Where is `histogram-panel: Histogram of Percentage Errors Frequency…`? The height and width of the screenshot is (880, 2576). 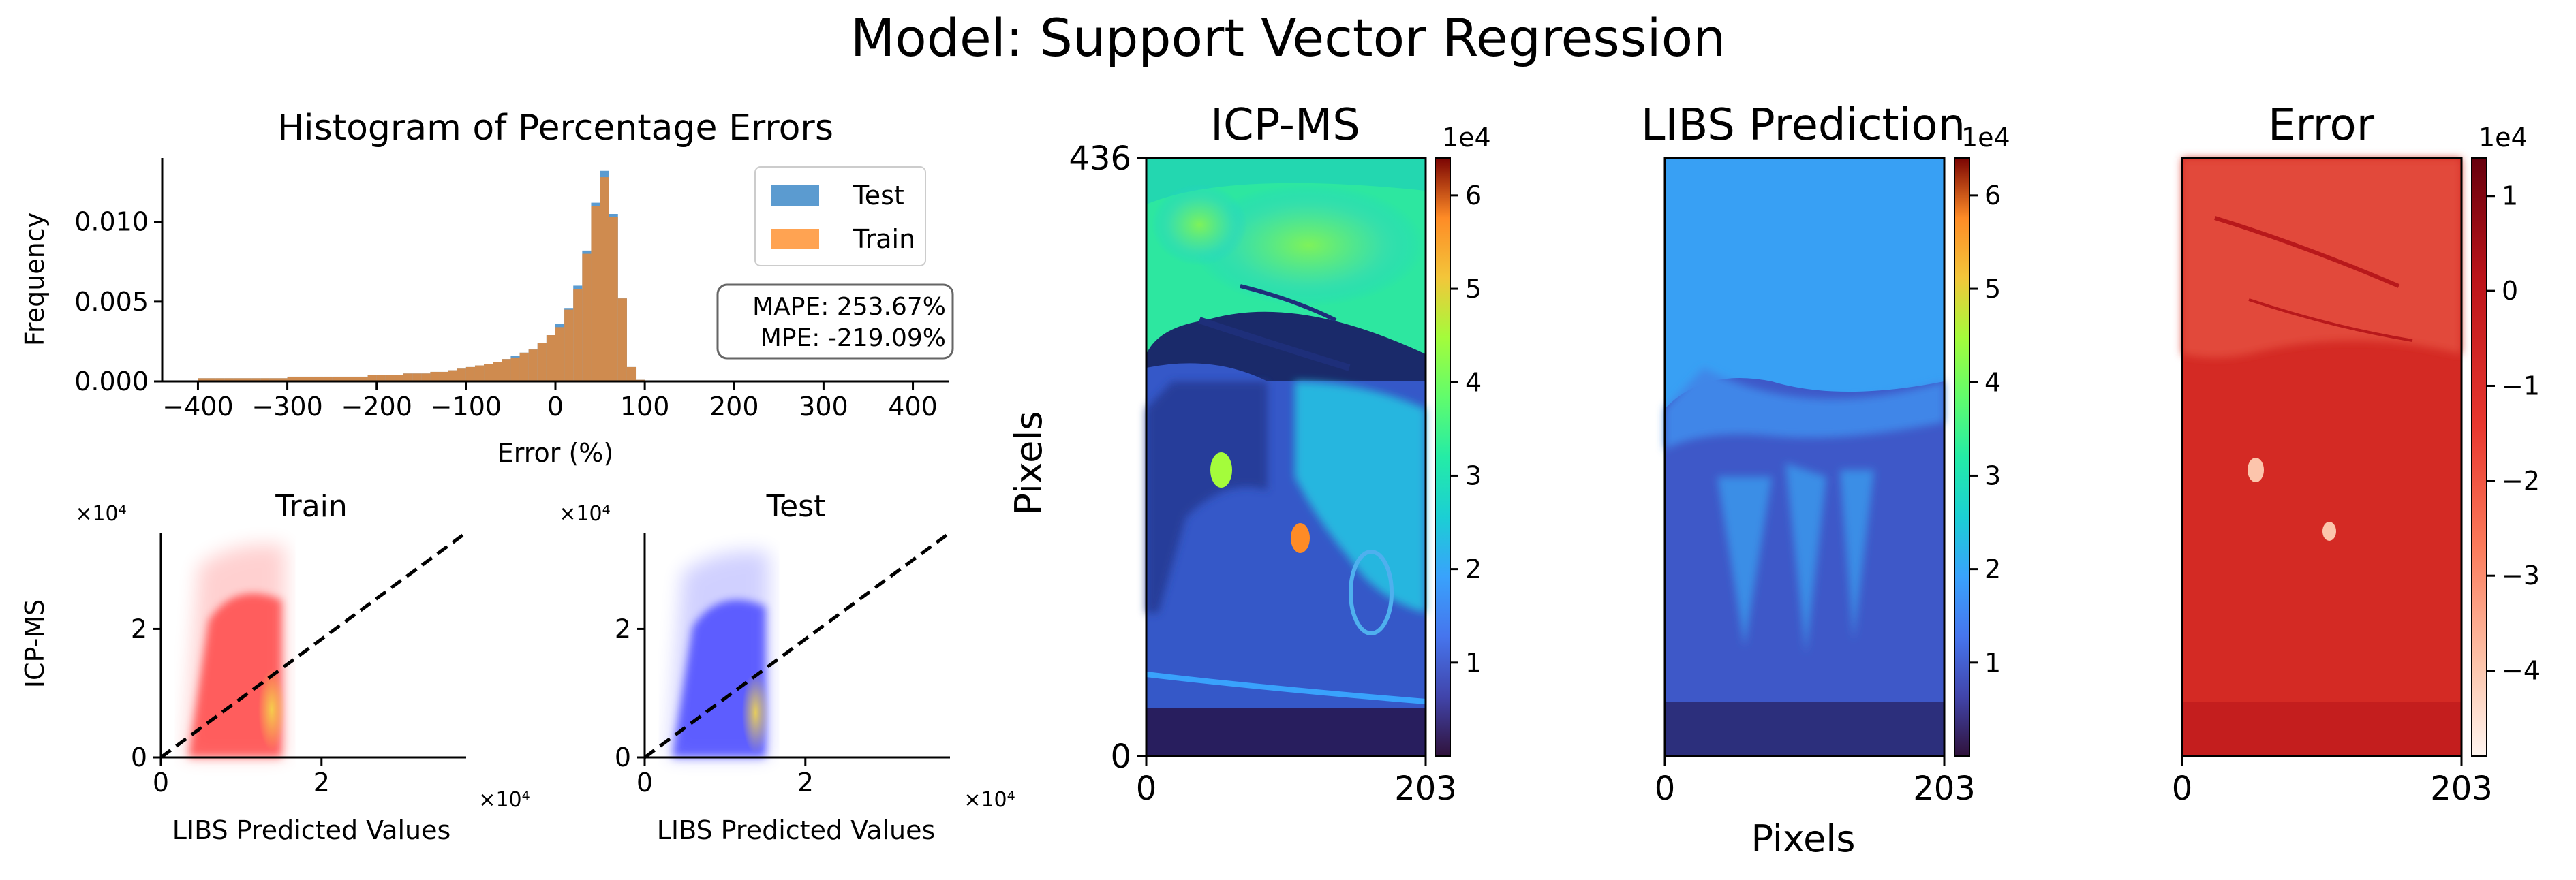
histogram-panel: Histogram of Percentage Errors Frequency… is located at coordinates (487, 288).